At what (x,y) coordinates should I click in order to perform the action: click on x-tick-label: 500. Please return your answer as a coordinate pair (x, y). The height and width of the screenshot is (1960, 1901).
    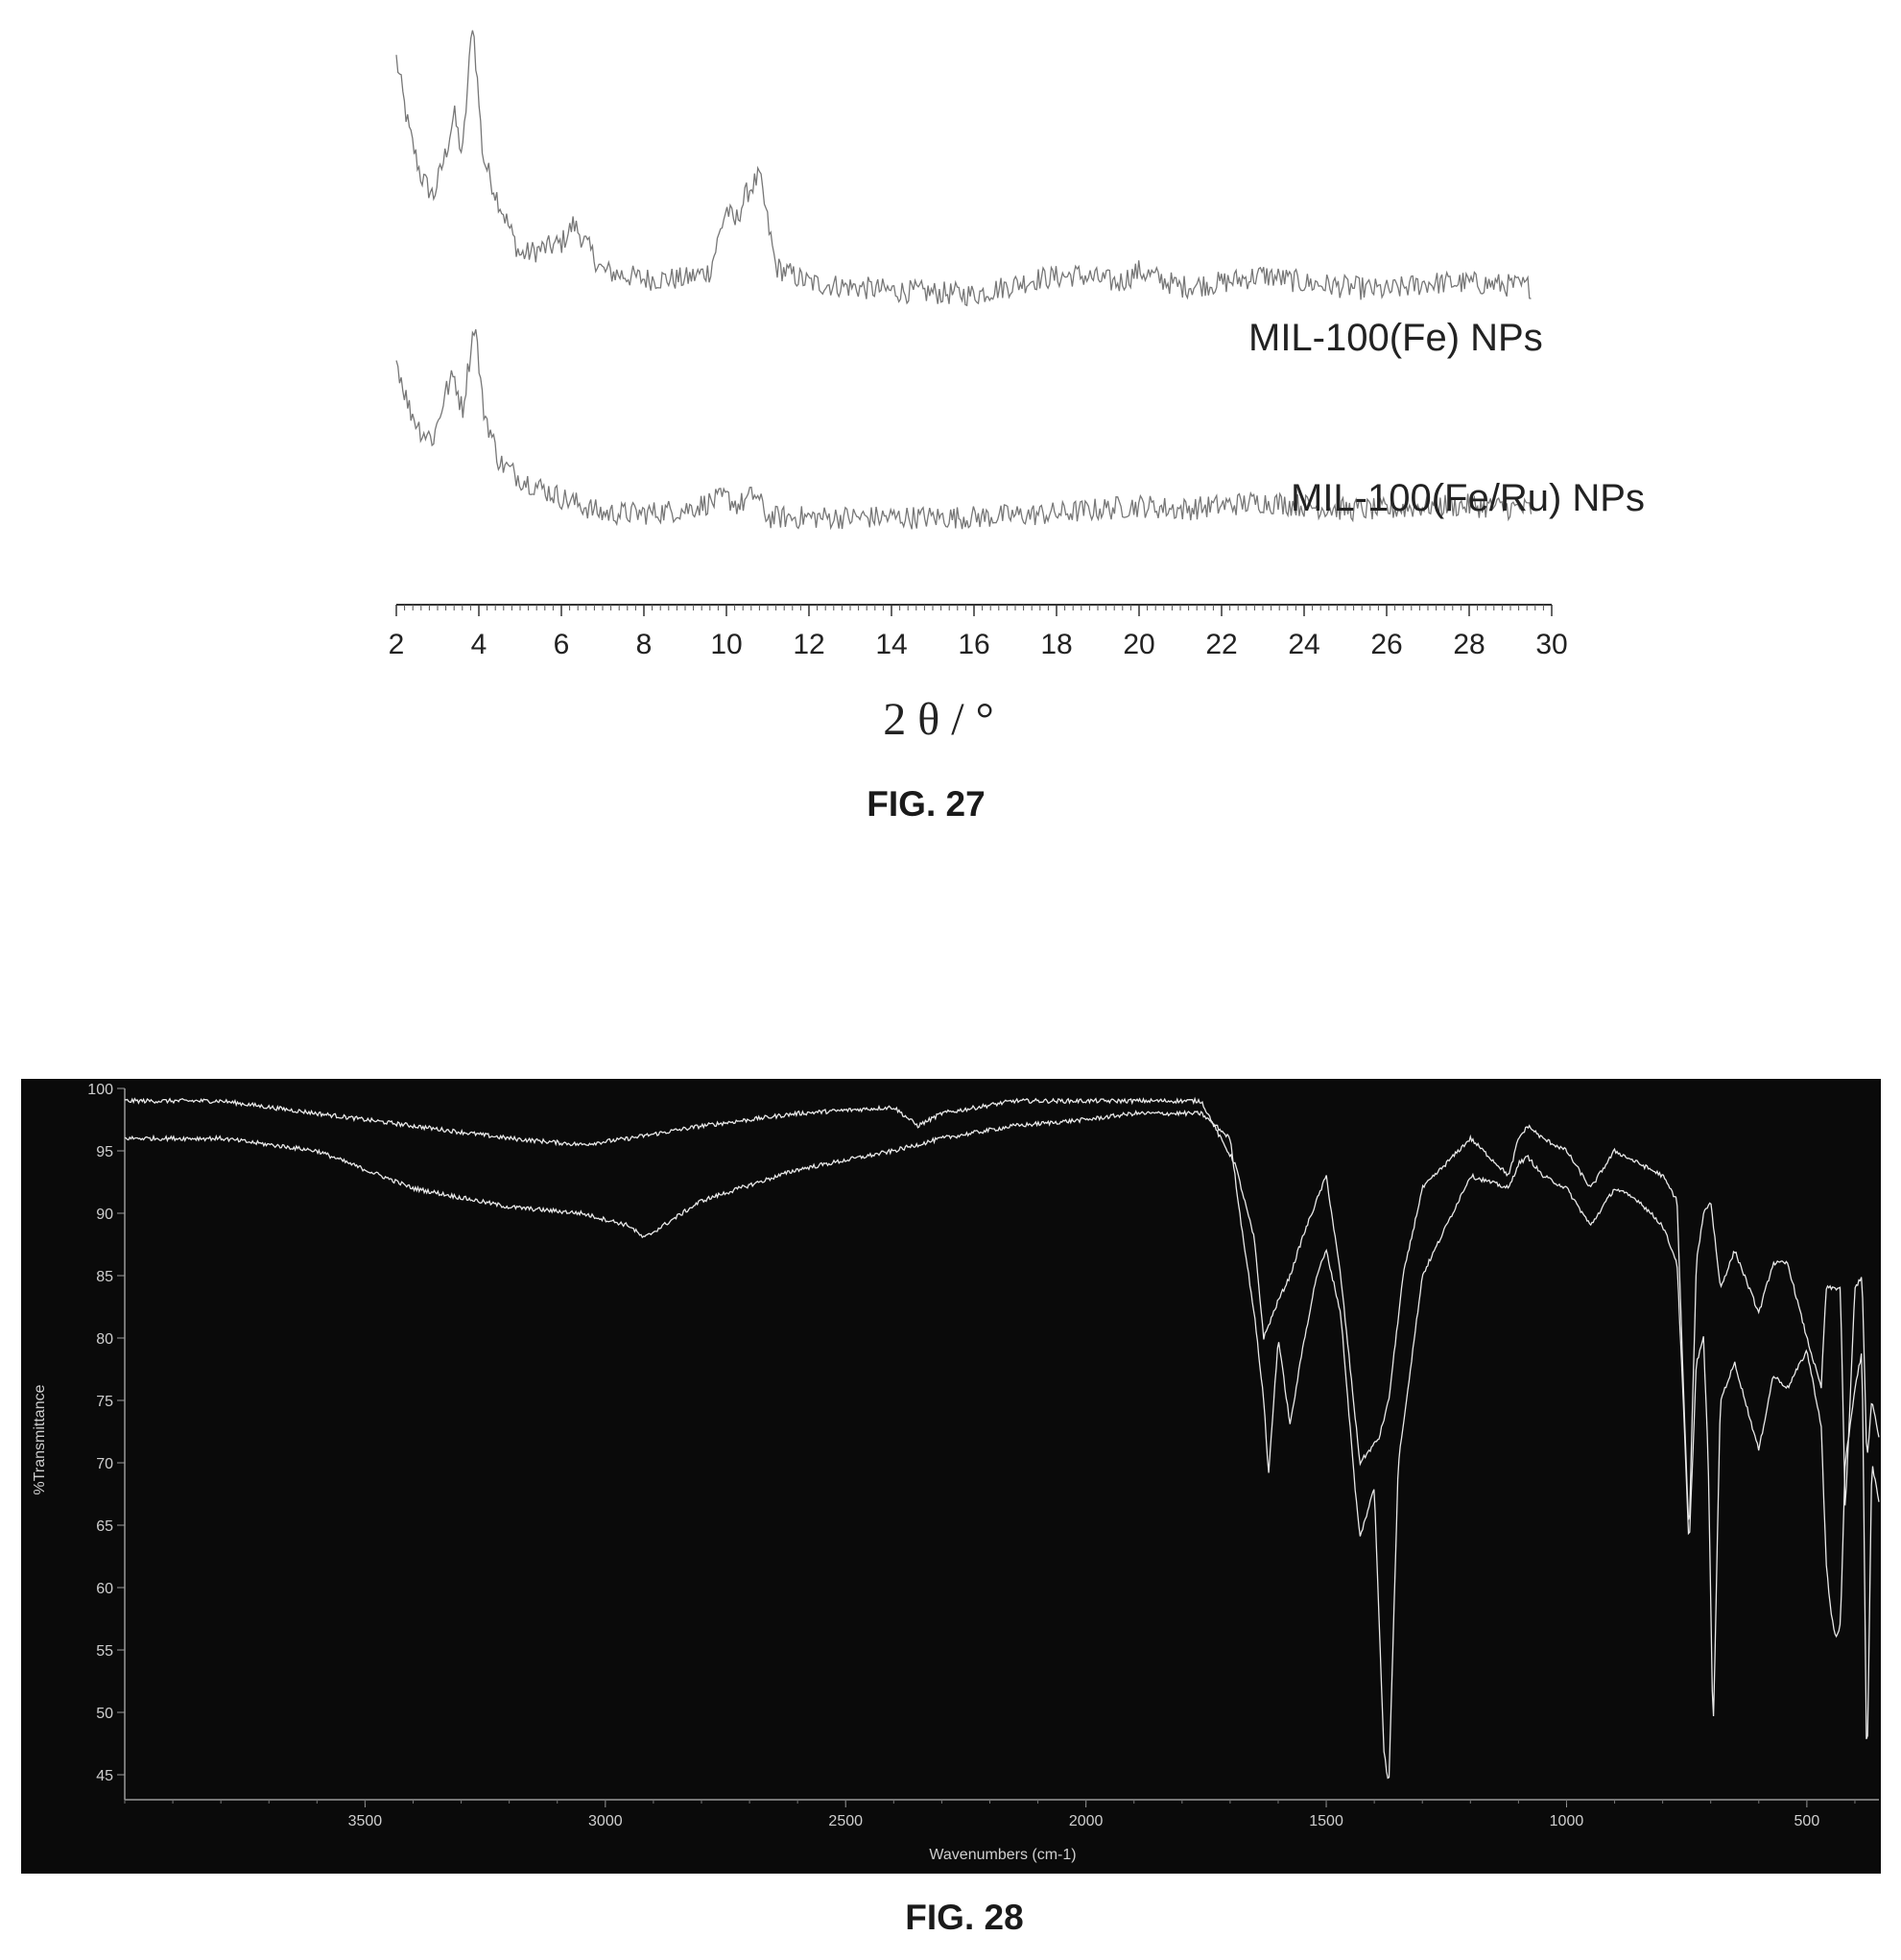
    Looking at the image, I should click on (1807, 1821).